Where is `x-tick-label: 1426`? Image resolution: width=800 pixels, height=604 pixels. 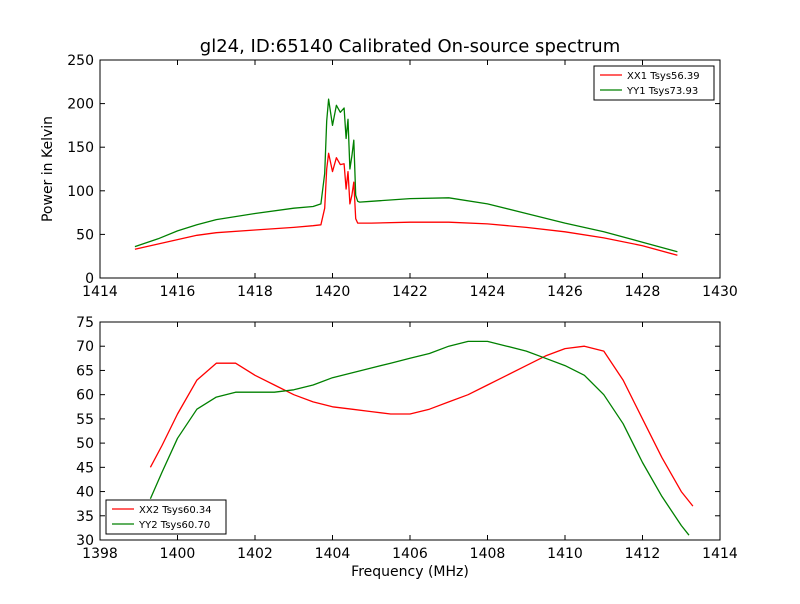
x-tick-label: 1426 is located at coordinates (565, 292).